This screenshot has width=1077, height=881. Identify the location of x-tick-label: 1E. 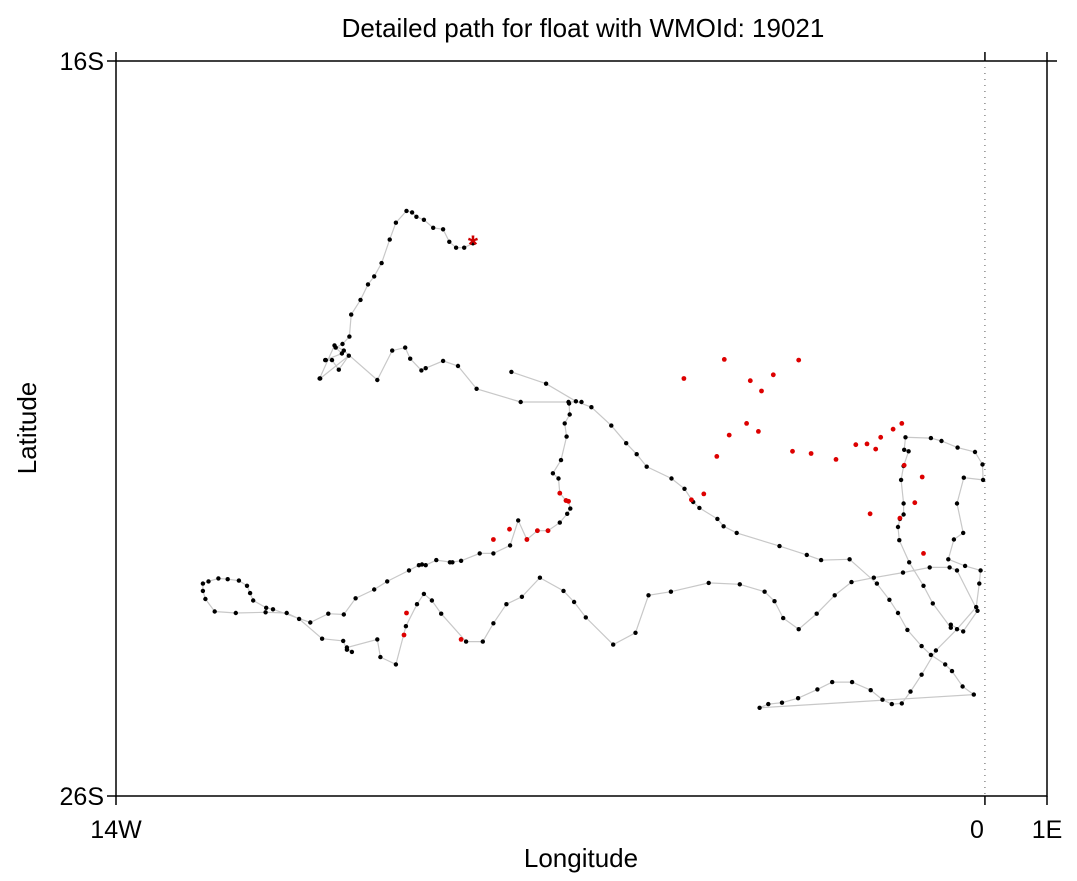
(1047, 830).